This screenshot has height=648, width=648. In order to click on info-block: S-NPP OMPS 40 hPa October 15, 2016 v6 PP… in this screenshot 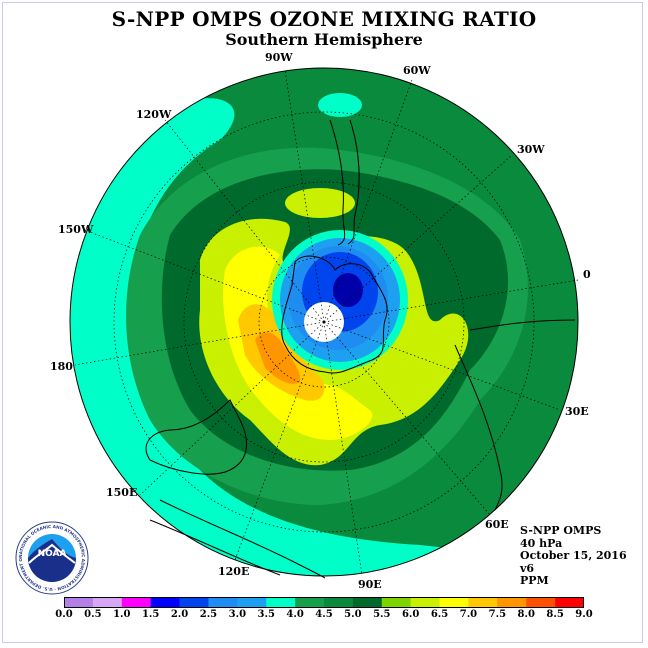, I will do `click(573, 556)`.